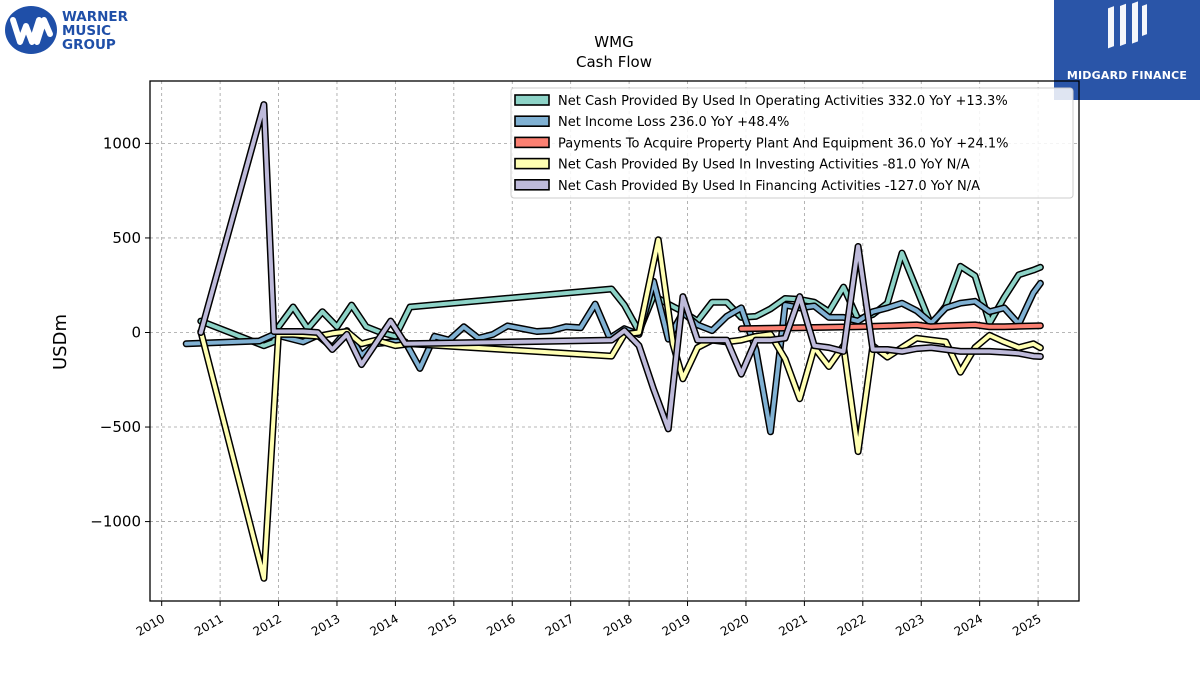 The image size is (1200, 675). I want to click on y-tick-label: −1000, so click(115, 522).